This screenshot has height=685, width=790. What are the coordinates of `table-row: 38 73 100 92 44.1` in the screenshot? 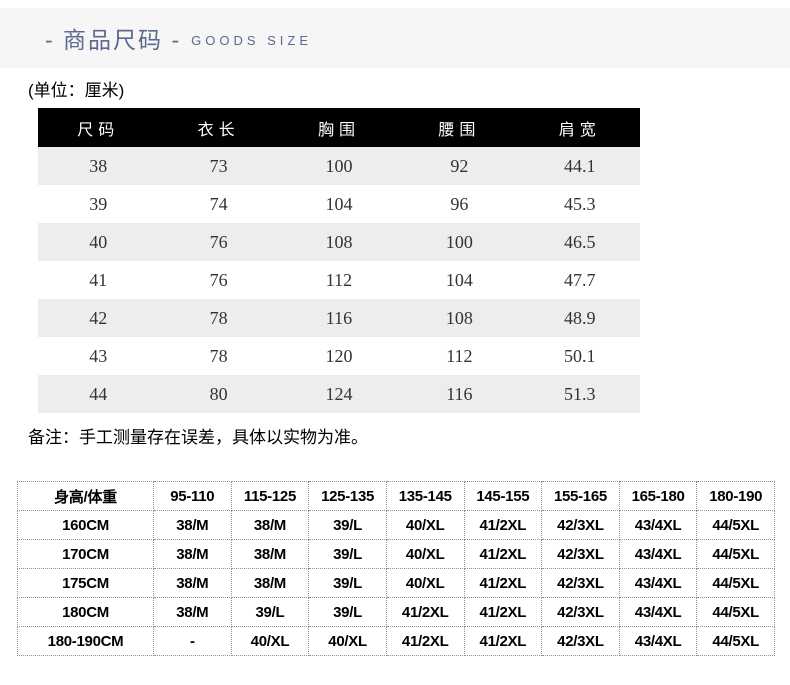 It's located at (339, 166).